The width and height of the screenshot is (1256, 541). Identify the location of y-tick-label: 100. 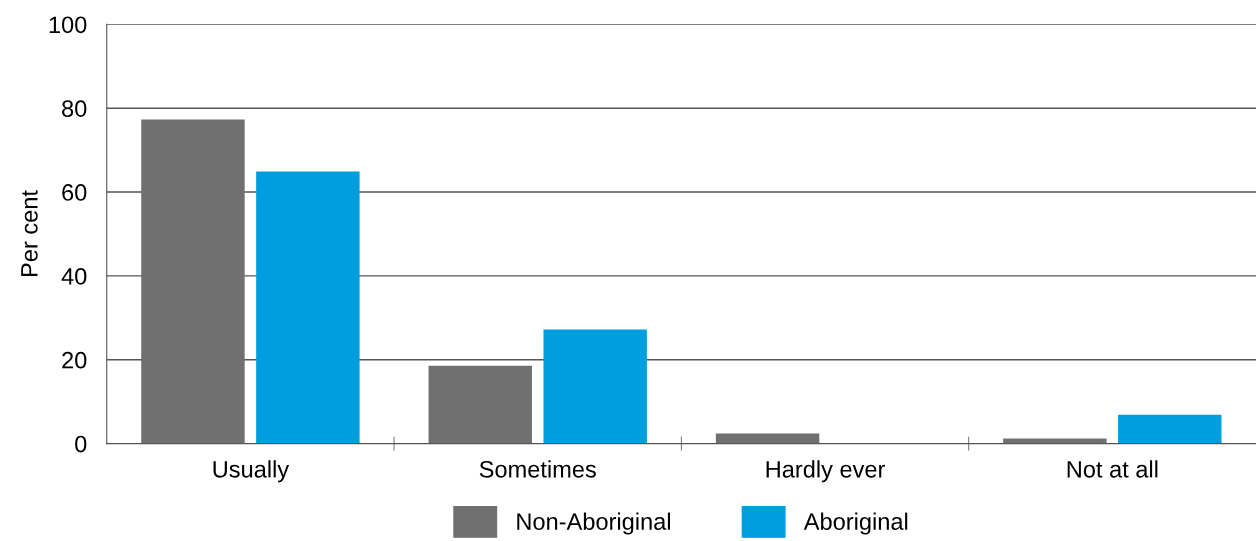
(68, 25).